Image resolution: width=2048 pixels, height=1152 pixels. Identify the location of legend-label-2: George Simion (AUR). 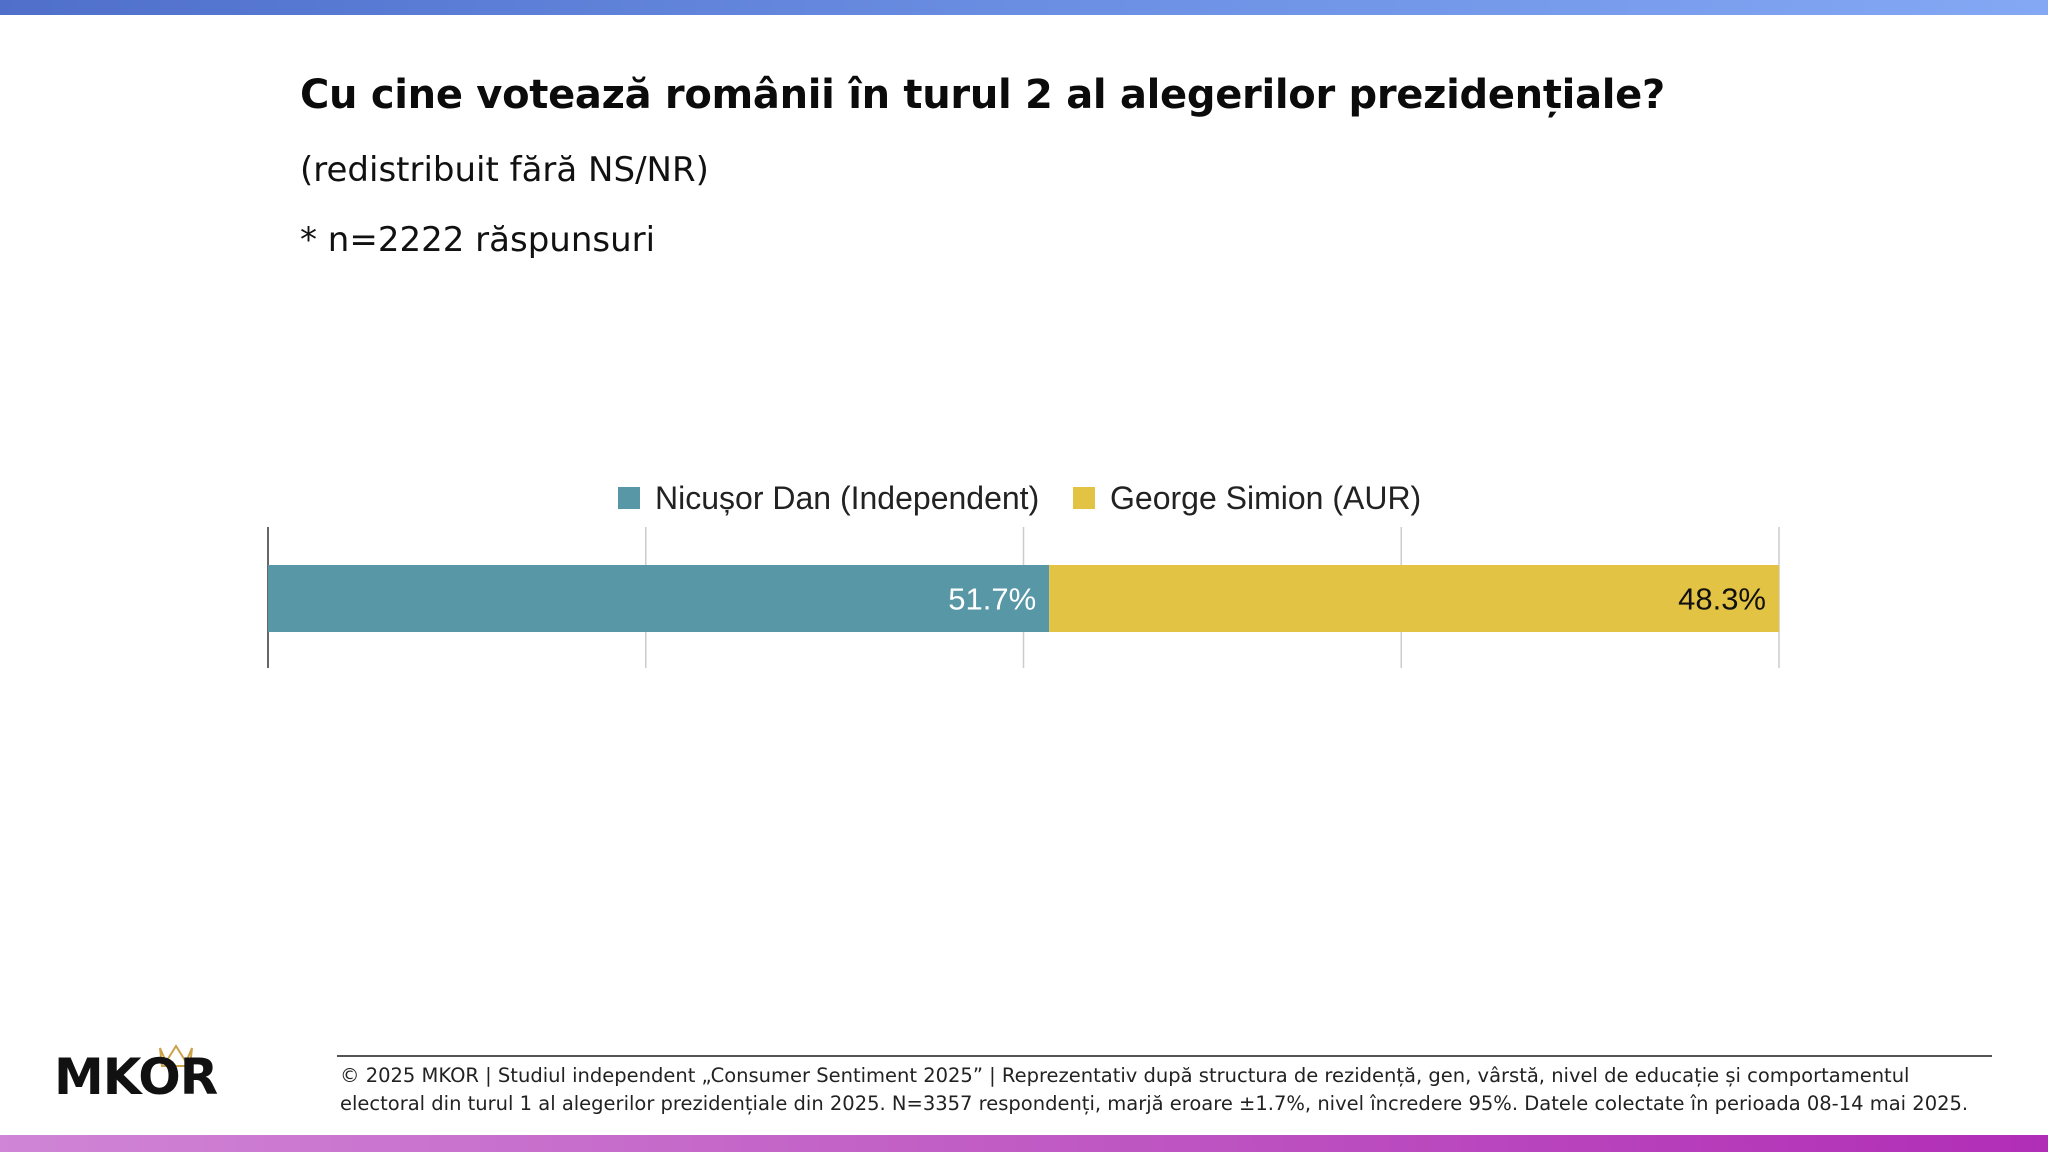
(1265, 498).